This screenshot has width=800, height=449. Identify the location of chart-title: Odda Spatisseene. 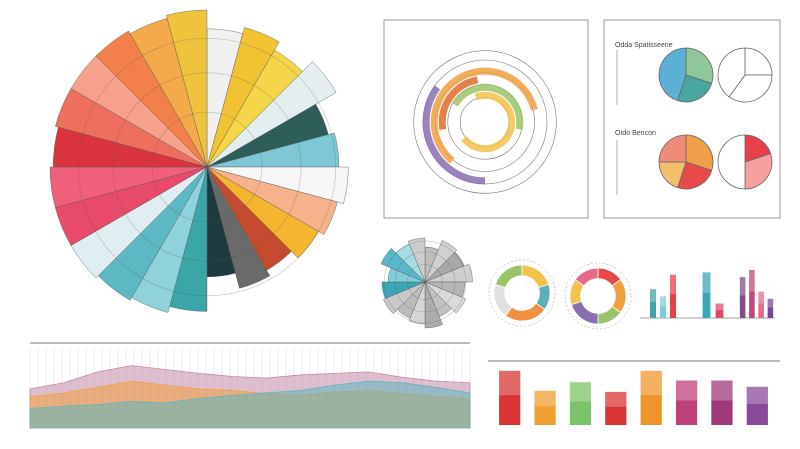
(644, 45).